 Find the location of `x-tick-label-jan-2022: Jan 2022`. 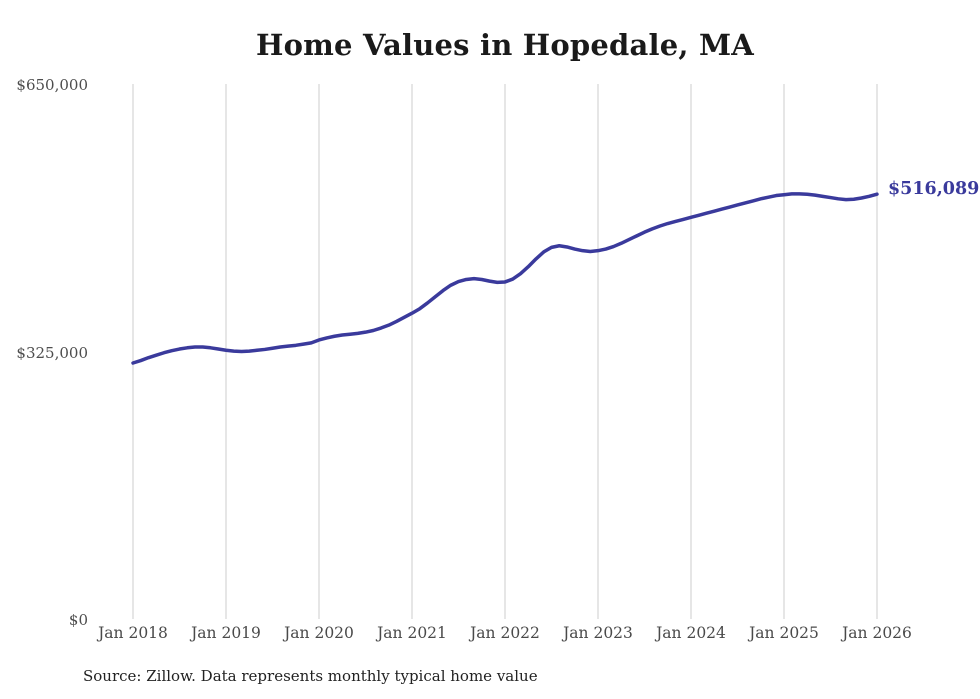

x-tick-label-jan-2022: Jan 2022 is located at coordinates (505, 633).